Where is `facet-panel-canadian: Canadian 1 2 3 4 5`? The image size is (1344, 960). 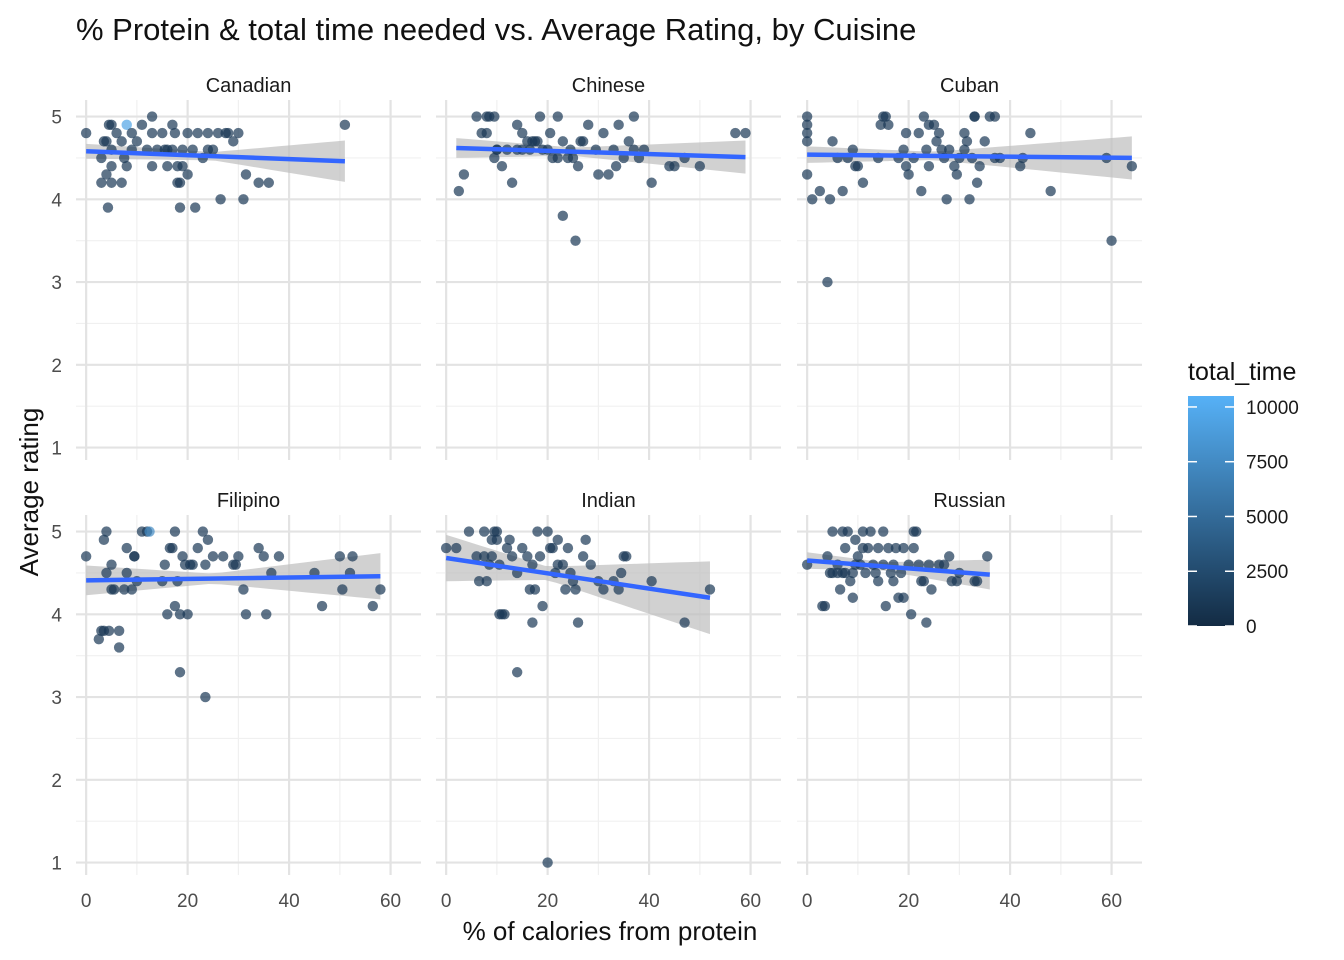 facet-panel-canadian: Canadian 1 2 3 4 5 is located at coordinates (236, 267).